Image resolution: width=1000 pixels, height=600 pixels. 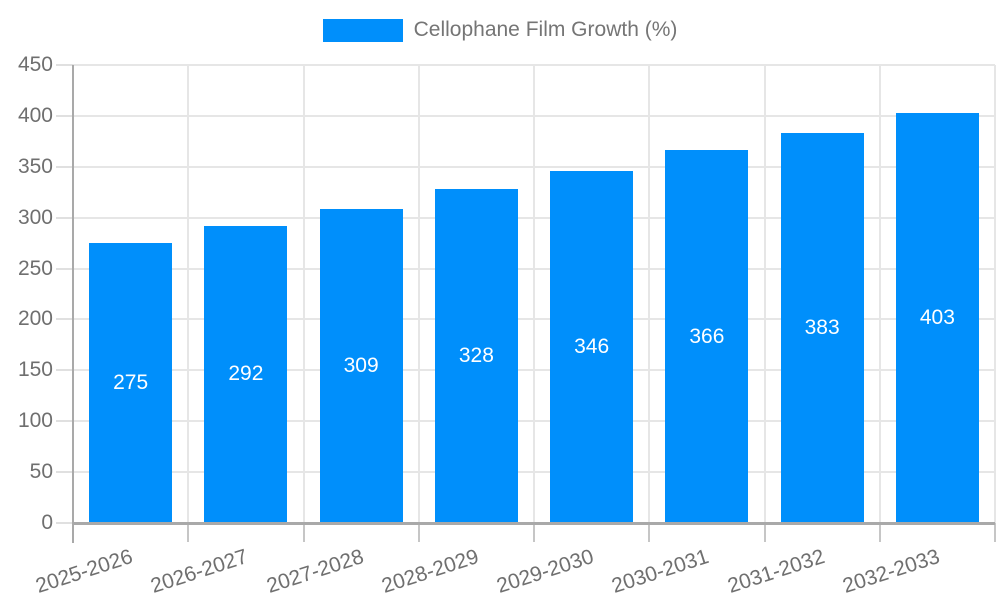 What do you see at coordinates (41, 472) in the screenshot?
I see `y-axis-tick-label: 50` at bounding box center [41, 472].